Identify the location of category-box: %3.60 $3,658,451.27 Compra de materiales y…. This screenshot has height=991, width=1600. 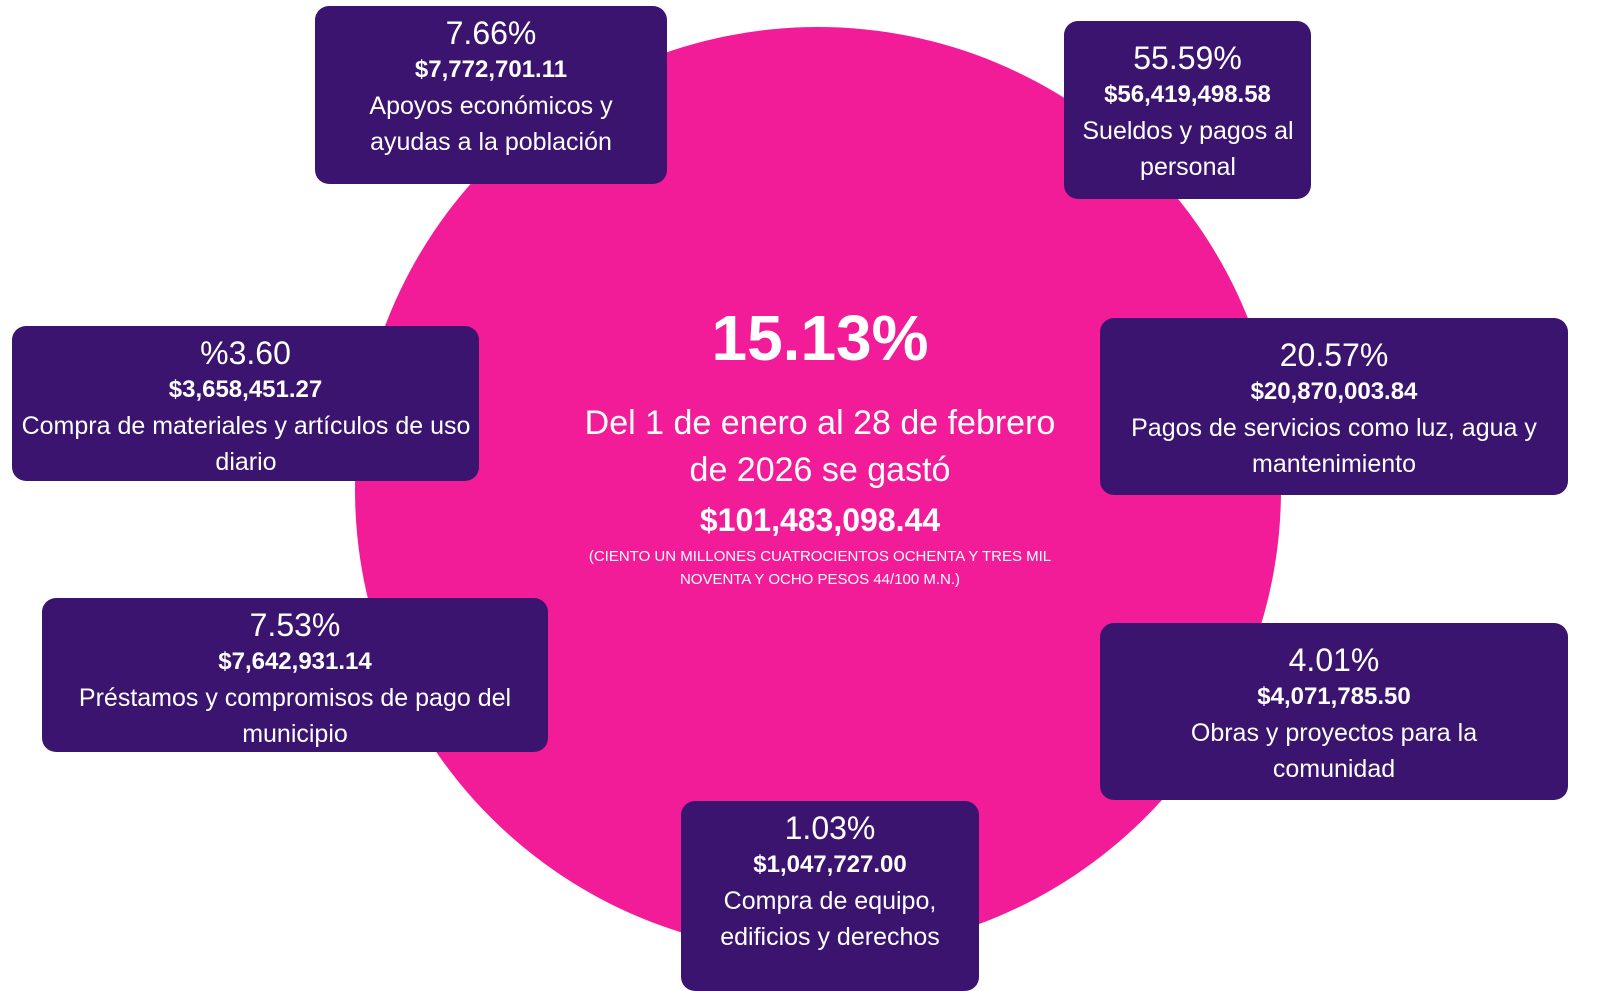
(245, 403).